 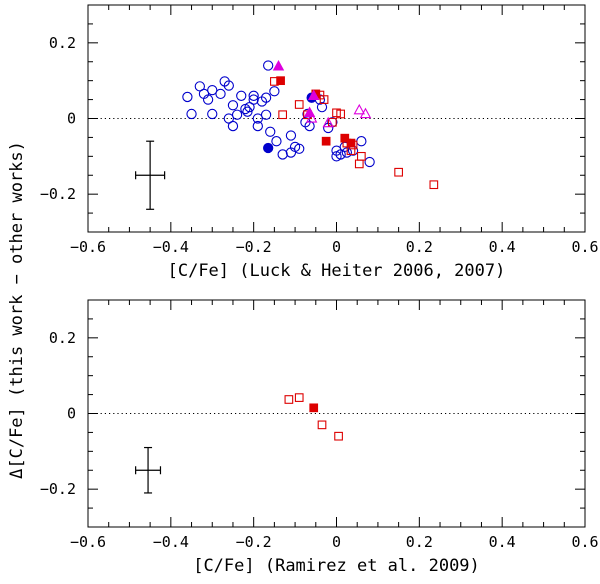 What do you see at coordinates (17, 310) in the screenshot?
I see `y-axis-title: Δ[C/Fe] (this work − other works)` at bounding box center [17, 310].